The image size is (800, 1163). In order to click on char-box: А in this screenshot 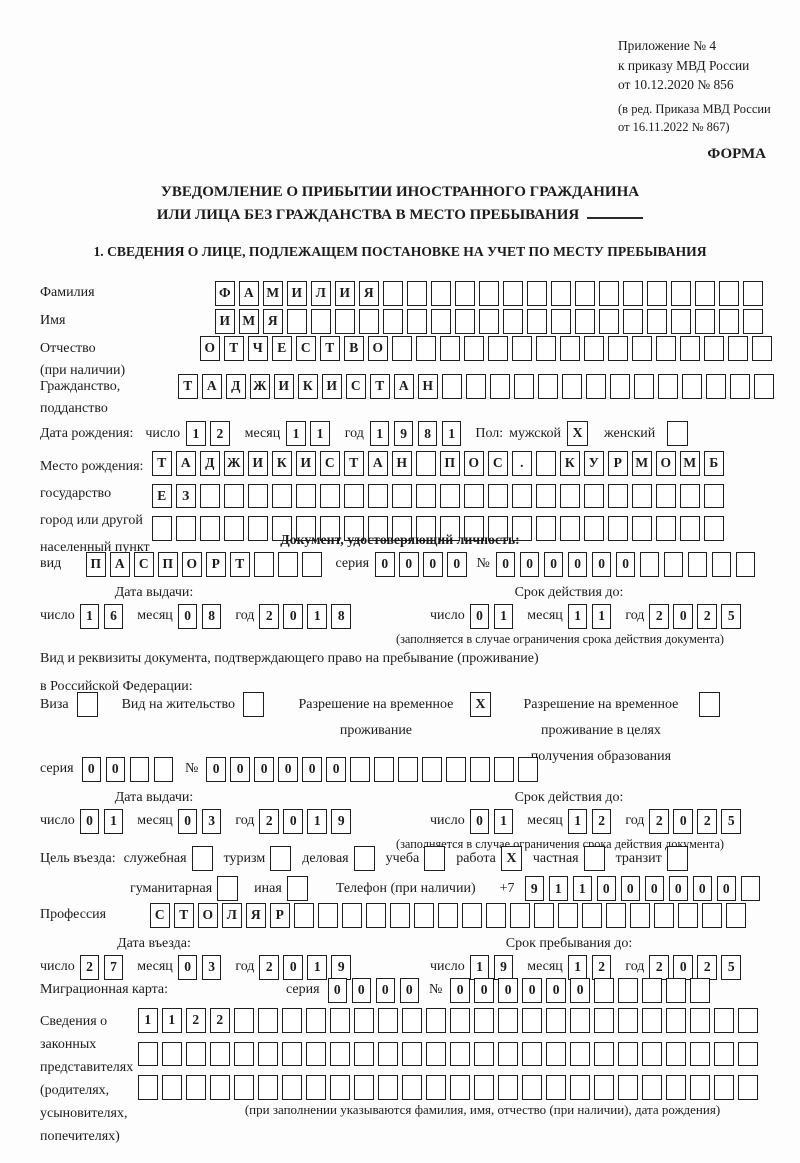, I will do `click(120, 564)`.